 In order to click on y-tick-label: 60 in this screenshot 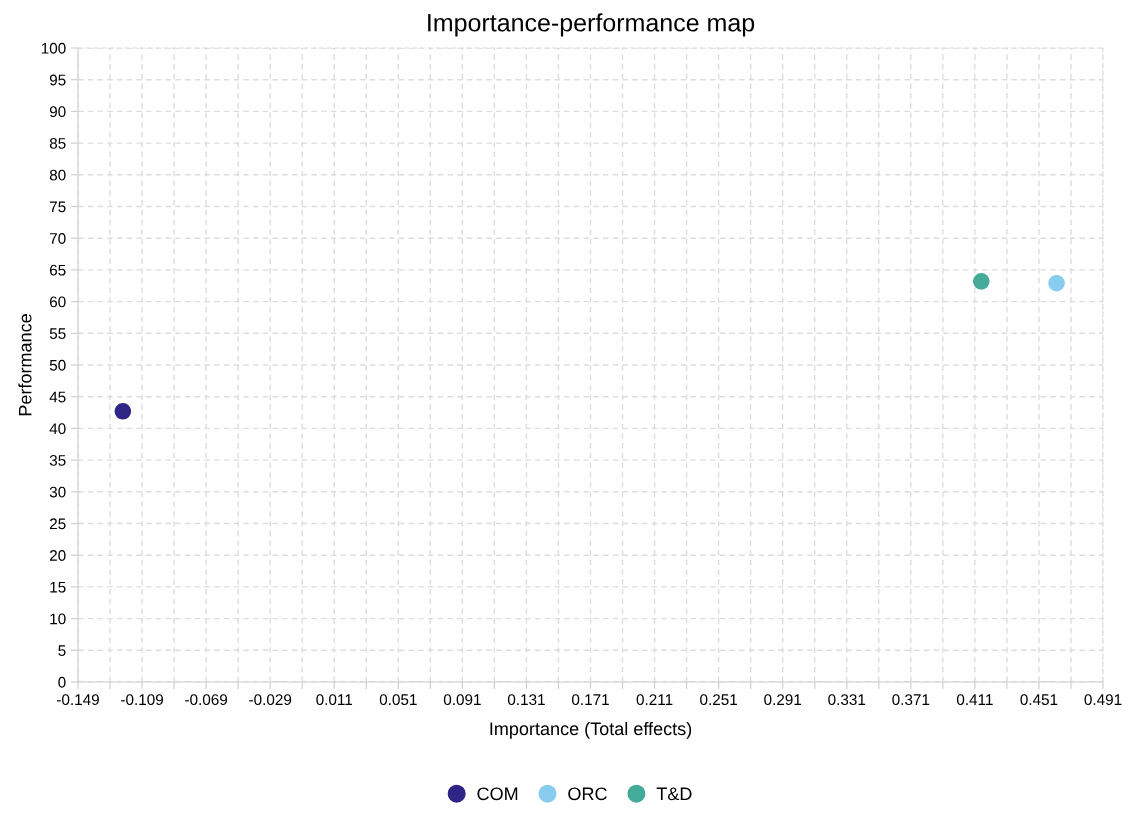, I will do `click(57, 302)`.